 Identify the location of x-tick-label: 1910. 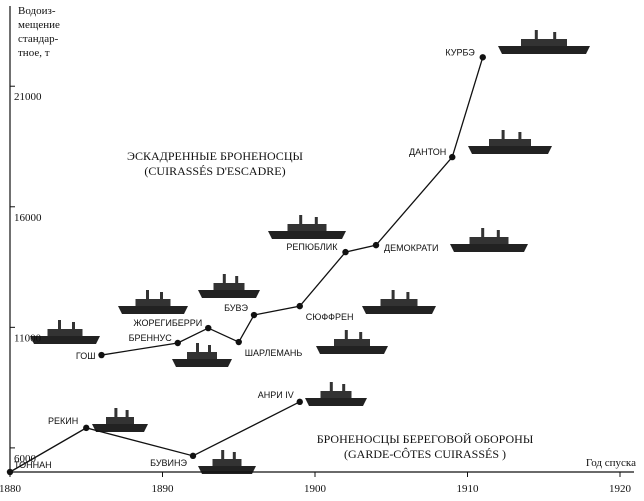
(468, 489).